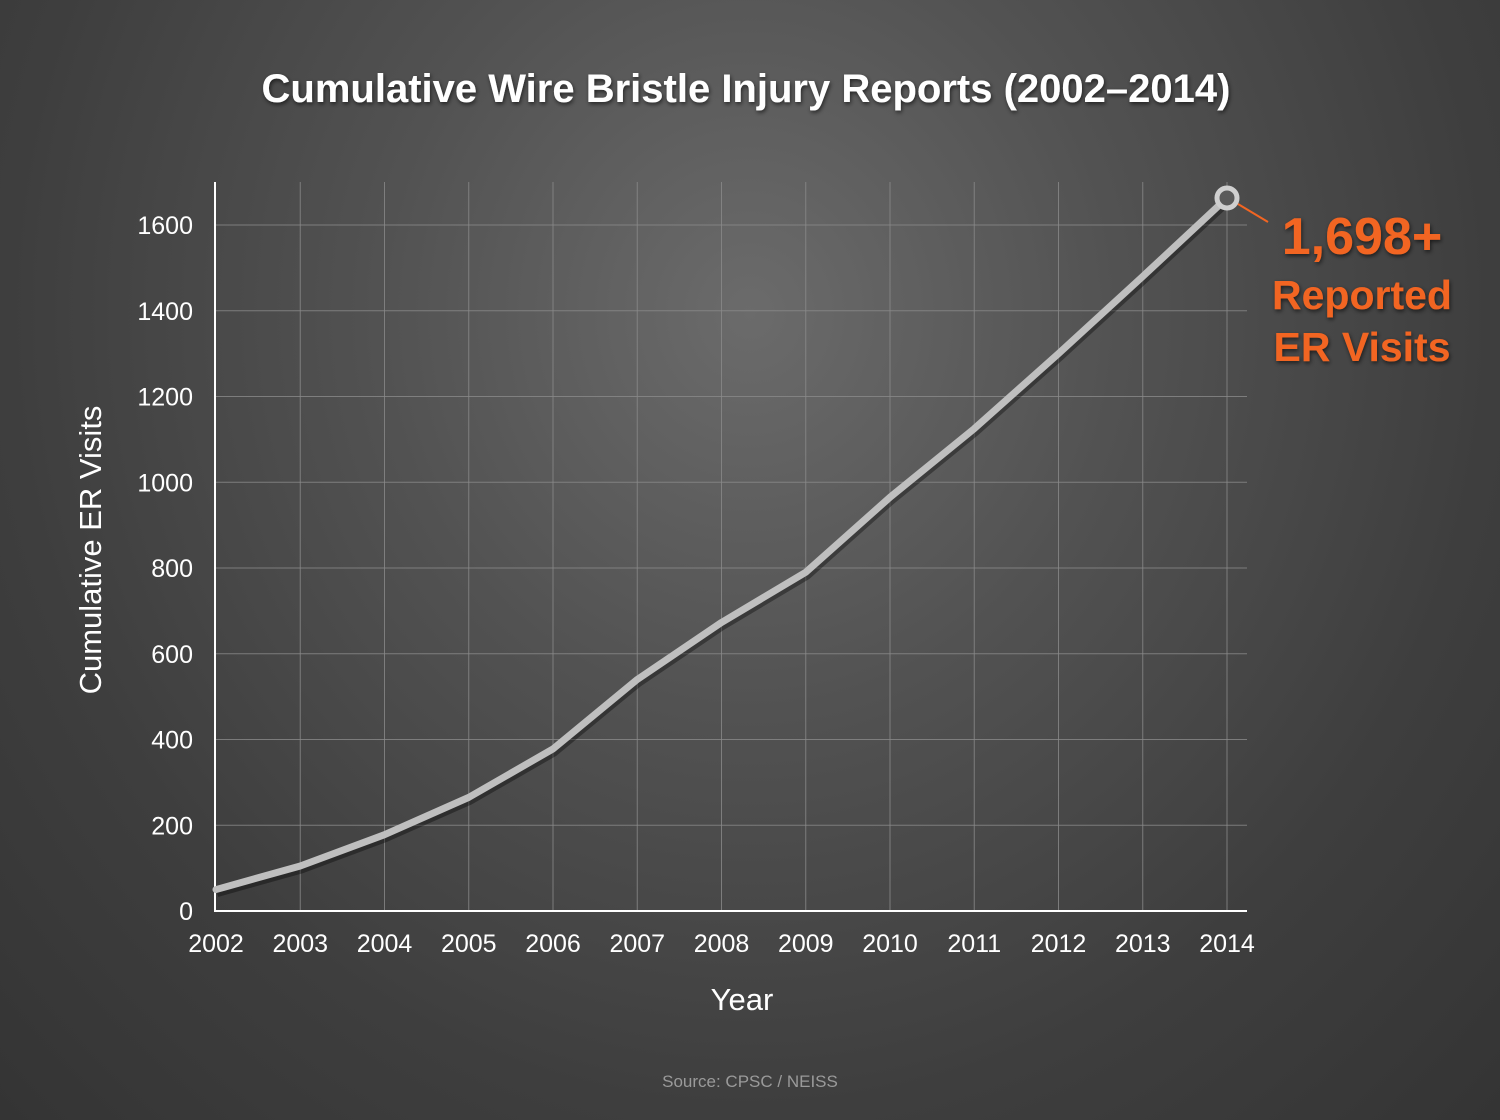 This screenshot has height=1120, width=1500. Describe the element at coordinates (806, 944) in the screenshot. I see `x-tick-label: 2009` at that location.